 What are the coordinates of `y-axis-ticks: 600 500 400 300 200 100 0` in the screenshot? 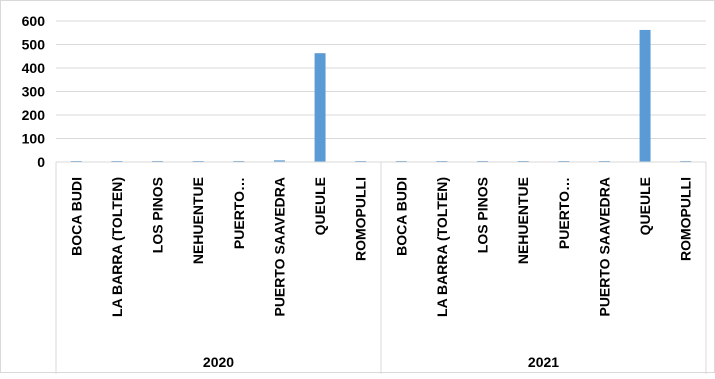 It's located at (34, 91).